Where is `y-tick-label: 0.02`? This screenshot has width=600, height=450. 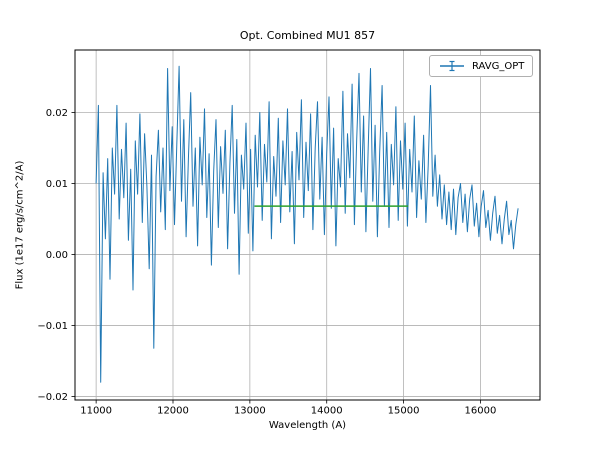
y-tick-label: 0.02 is located at coordinates (57, 113).